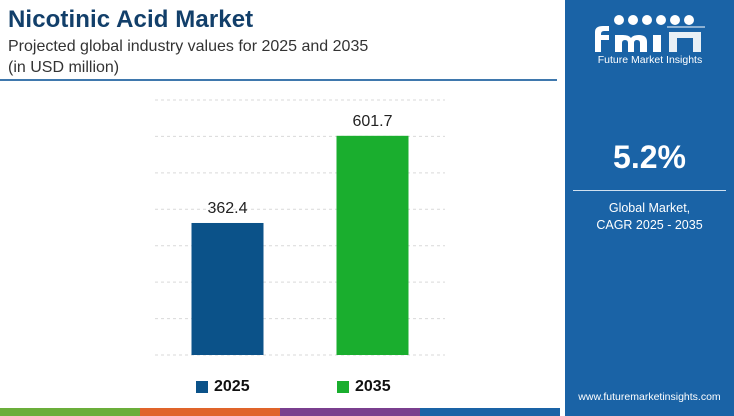  I want to click on legend-item-2035: 2035, so click(364, 387).